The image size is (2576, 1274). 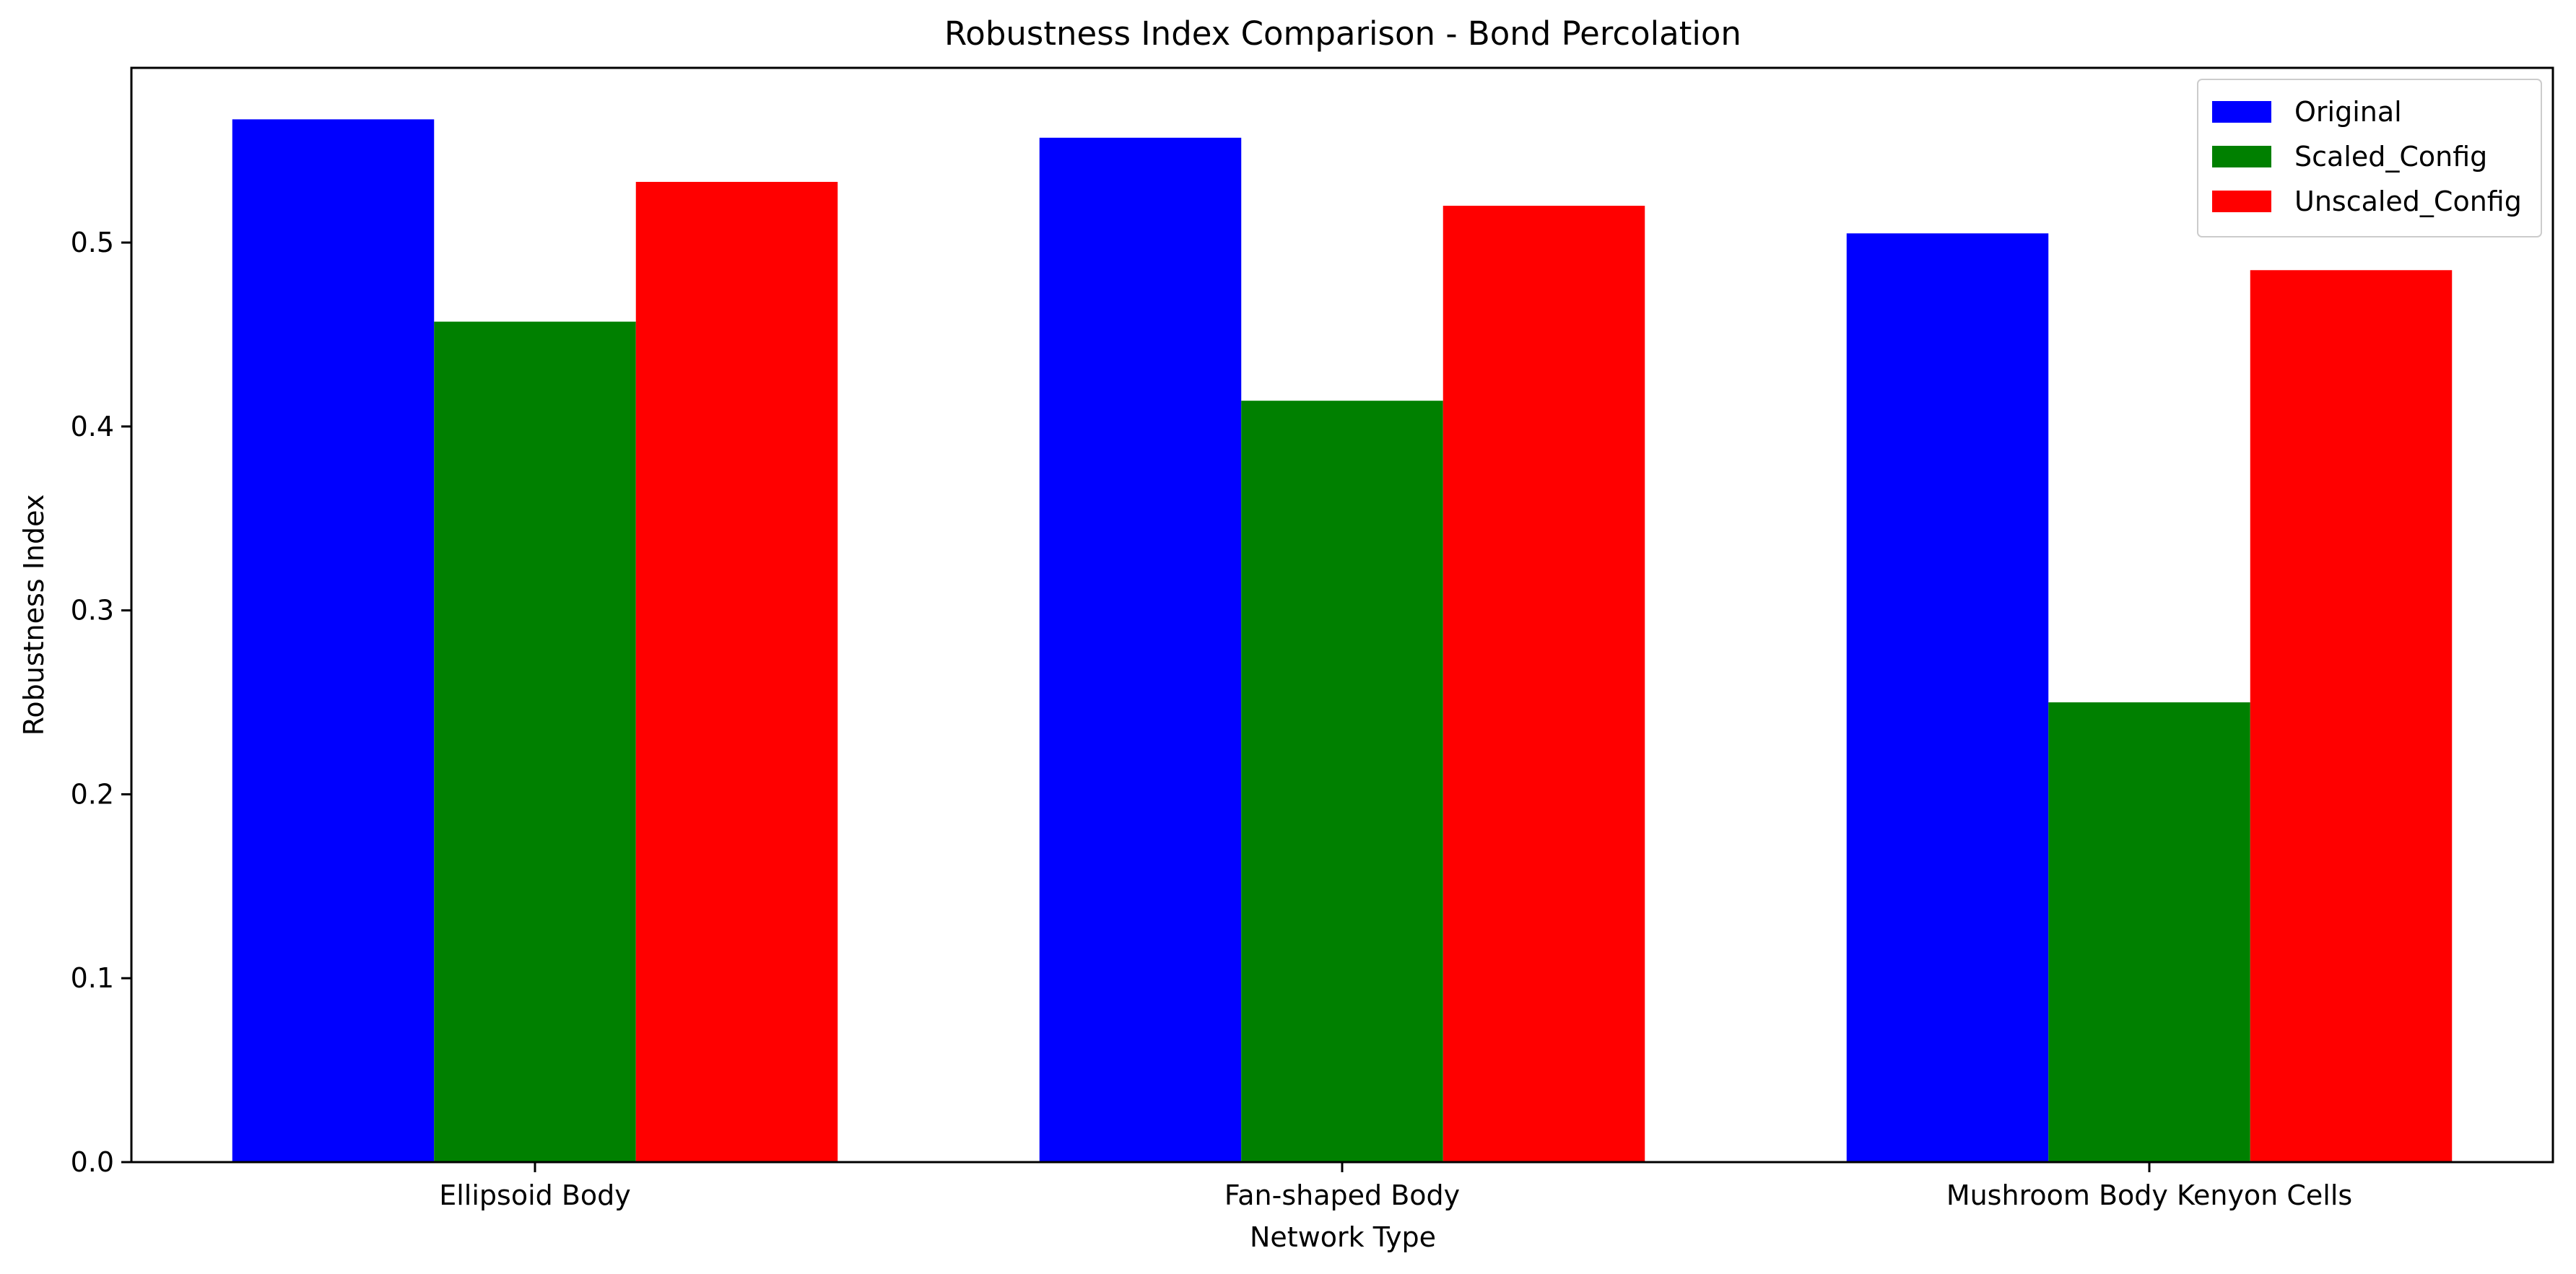 I want to click on legend-label: Unscaled_Config, so click(x=2408, y=202).